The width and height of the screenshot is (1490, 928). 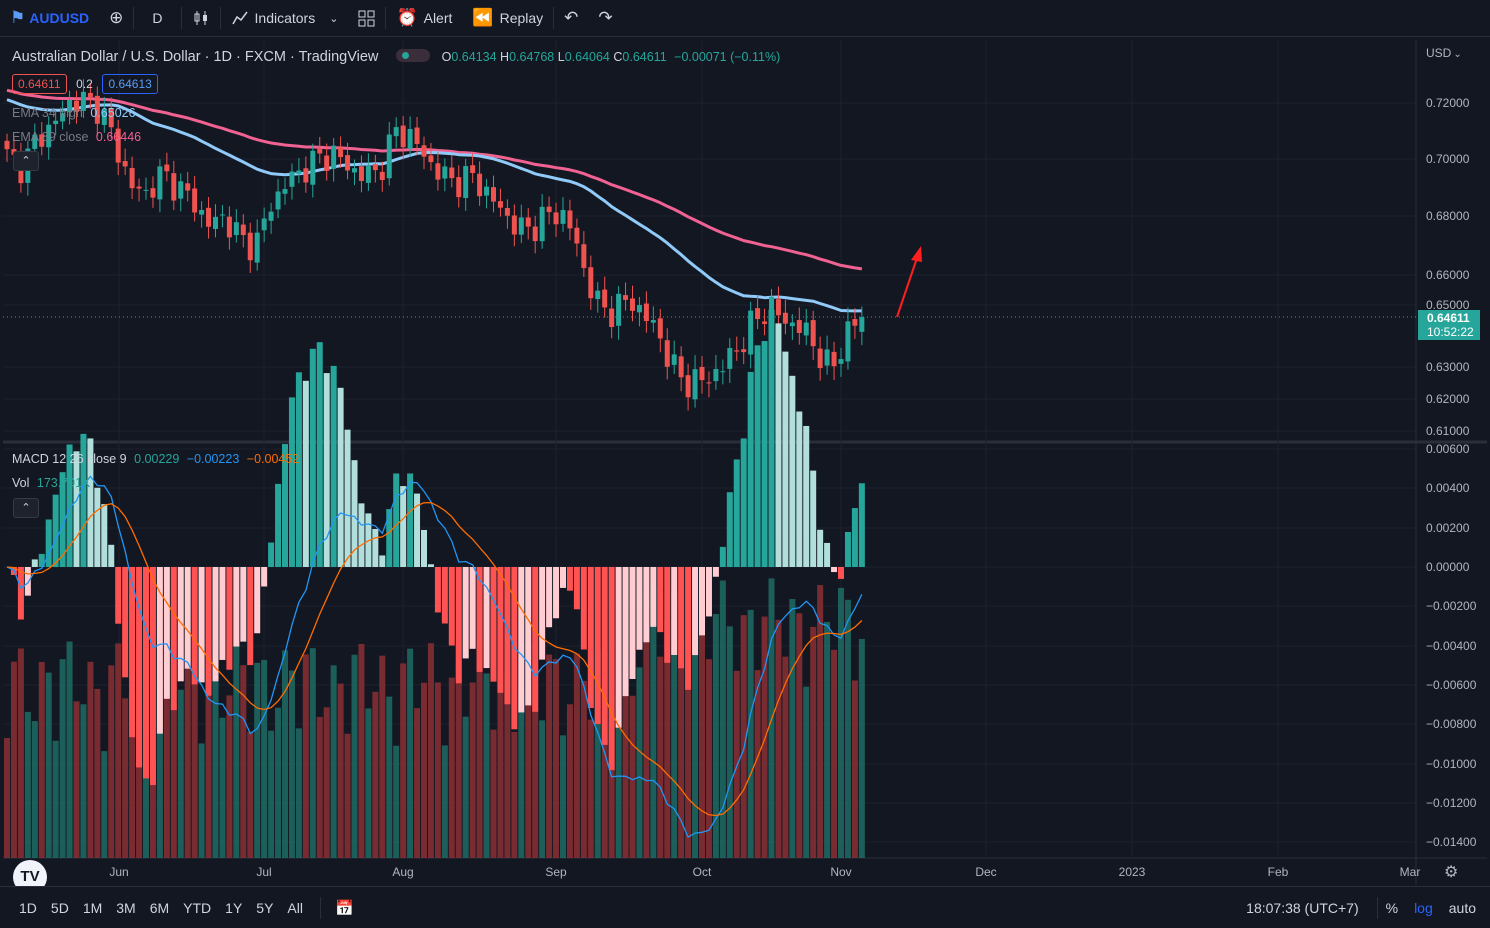 I want to click on last-price-value: 0.64611, so click(x=1448, y=318).